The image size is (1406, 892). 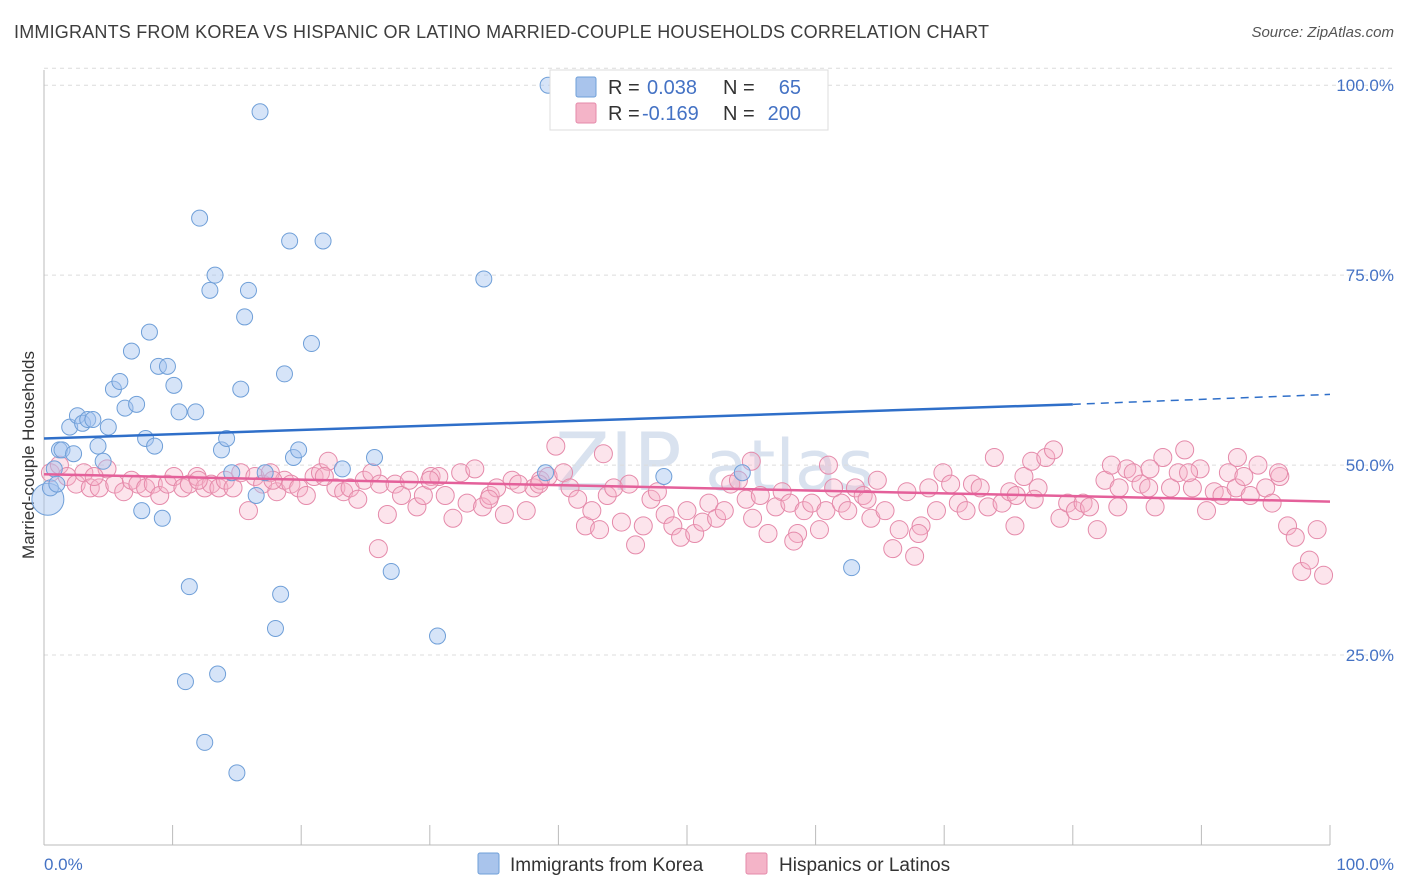 I want to click on watermark-zip: ZIP, so click(x=618, y=462).